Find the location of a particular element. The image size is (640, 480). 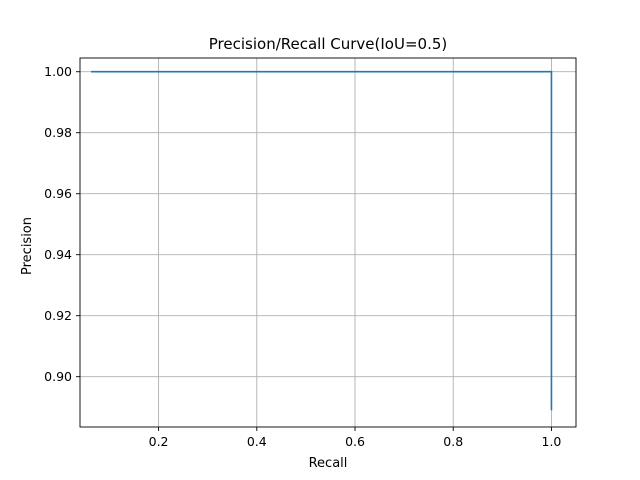

y-tick-label: 0.96 is located at coordinates (58, 193).